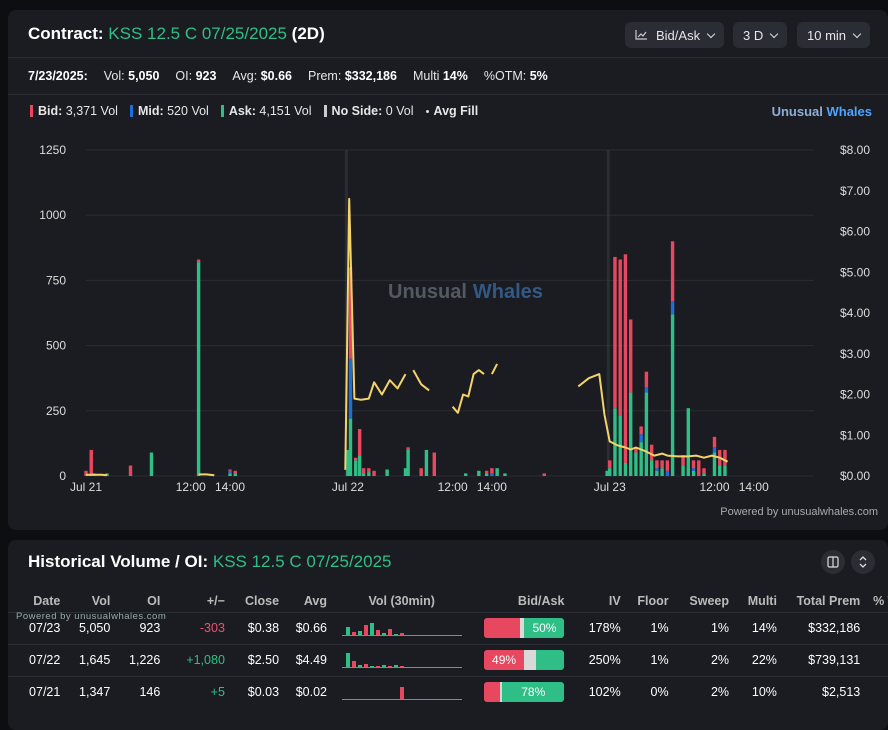 This screenshot has width=888, height=730. Describe the element at coordinates (833, 35) in the screenshot. I see `interval-dropdown: 10 min` at that location.